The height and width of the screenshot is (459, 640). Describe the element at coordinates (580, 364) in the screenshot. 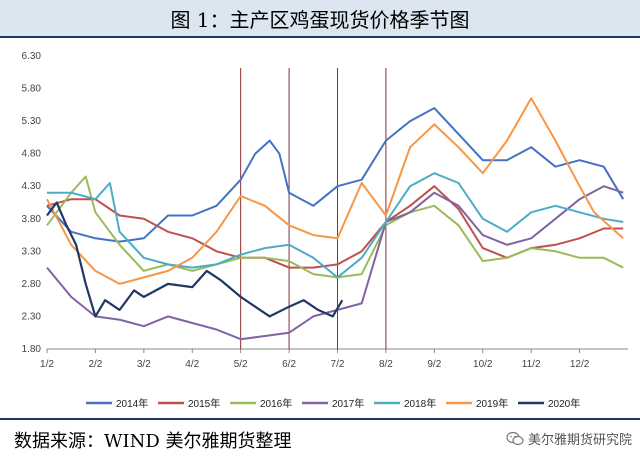

I see `x-tick-label: 12/2` at that location.